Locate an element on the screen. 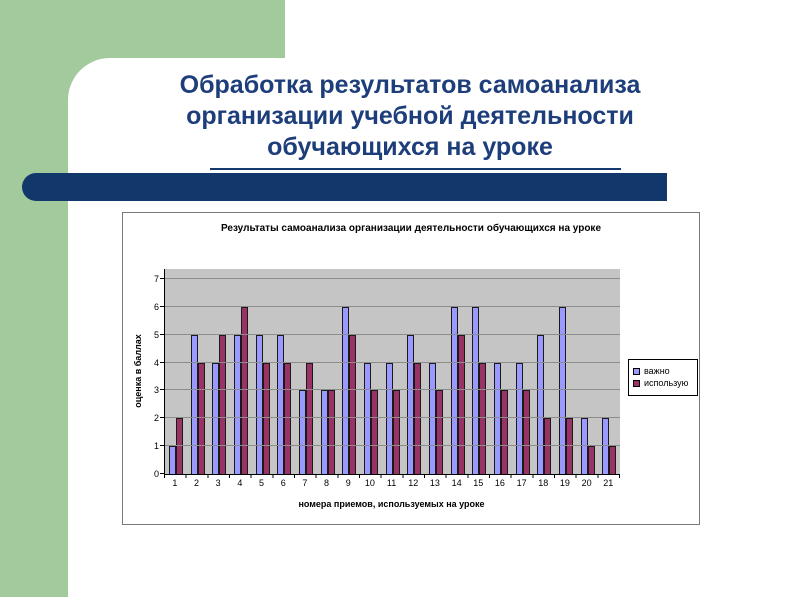 This screenshot has height=600, width=800. x-tick-label-21: 21 is located at coordinates (608, 483).